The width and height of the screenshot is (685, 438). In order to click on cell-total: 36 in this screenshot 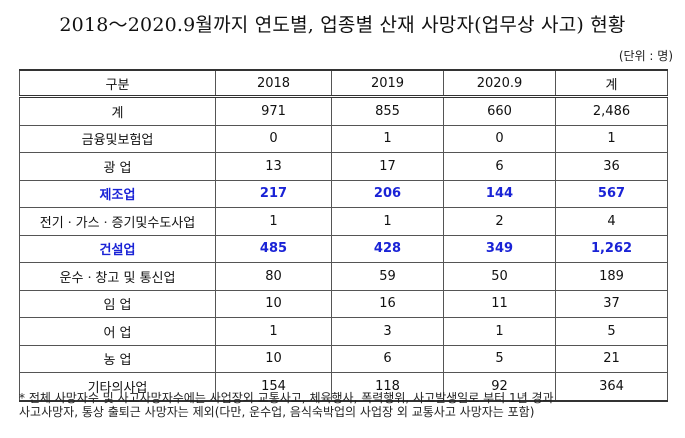, I will do `click(611, 166)`.